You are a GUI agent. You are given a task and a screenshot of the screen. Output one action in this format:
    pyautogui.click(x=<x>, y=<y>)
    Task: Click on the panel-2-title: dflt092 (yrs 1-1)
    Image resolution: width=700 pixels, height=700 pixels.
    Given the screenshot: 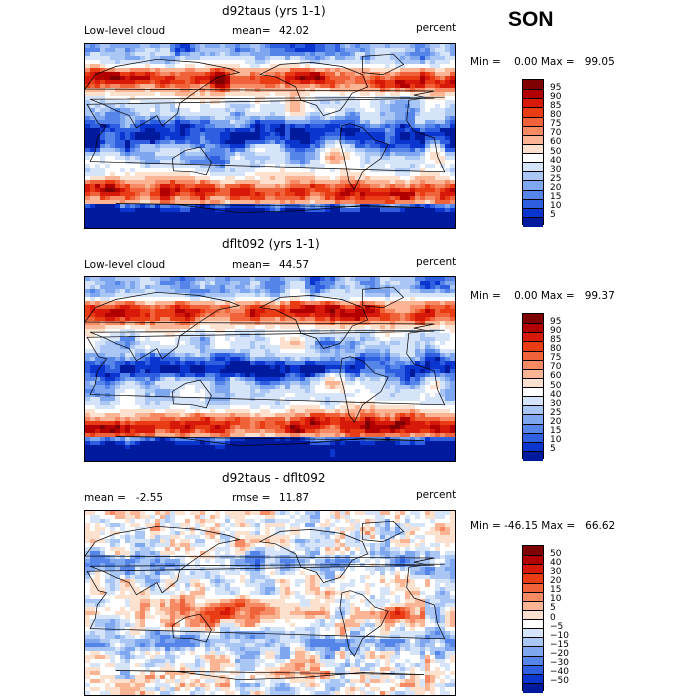 What is the action you would take?
    pyautogui.click(x=271, y=244)
    